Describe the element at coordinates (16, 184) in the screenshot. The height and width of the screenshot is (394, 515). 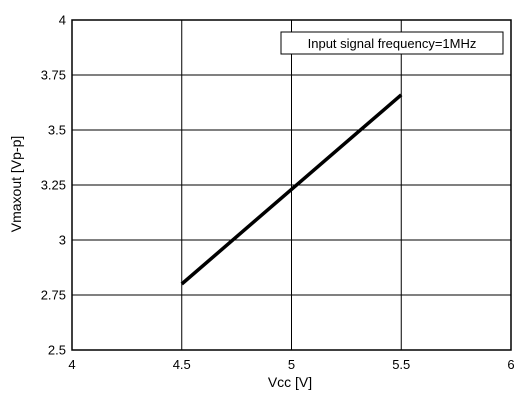
I see `y-axis-label: Vmaxout [Vp-p]` at that location.